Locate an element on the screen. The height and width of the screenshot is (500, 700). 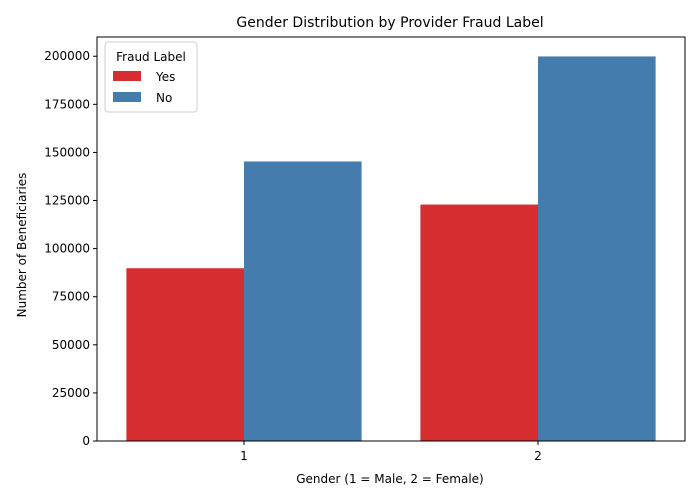
y-tick-label: 125000 is located at coordinates (67, 201).